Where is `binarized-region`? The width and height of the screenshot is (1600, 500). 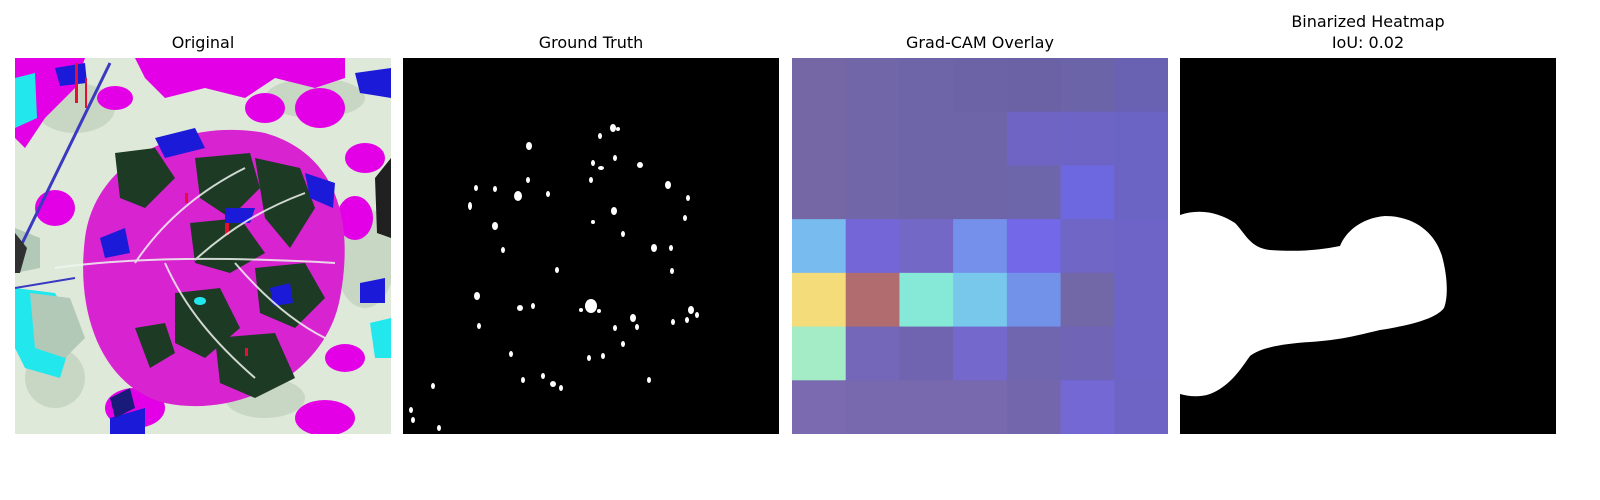
binarized-region is located at coordinates (1313, 304).